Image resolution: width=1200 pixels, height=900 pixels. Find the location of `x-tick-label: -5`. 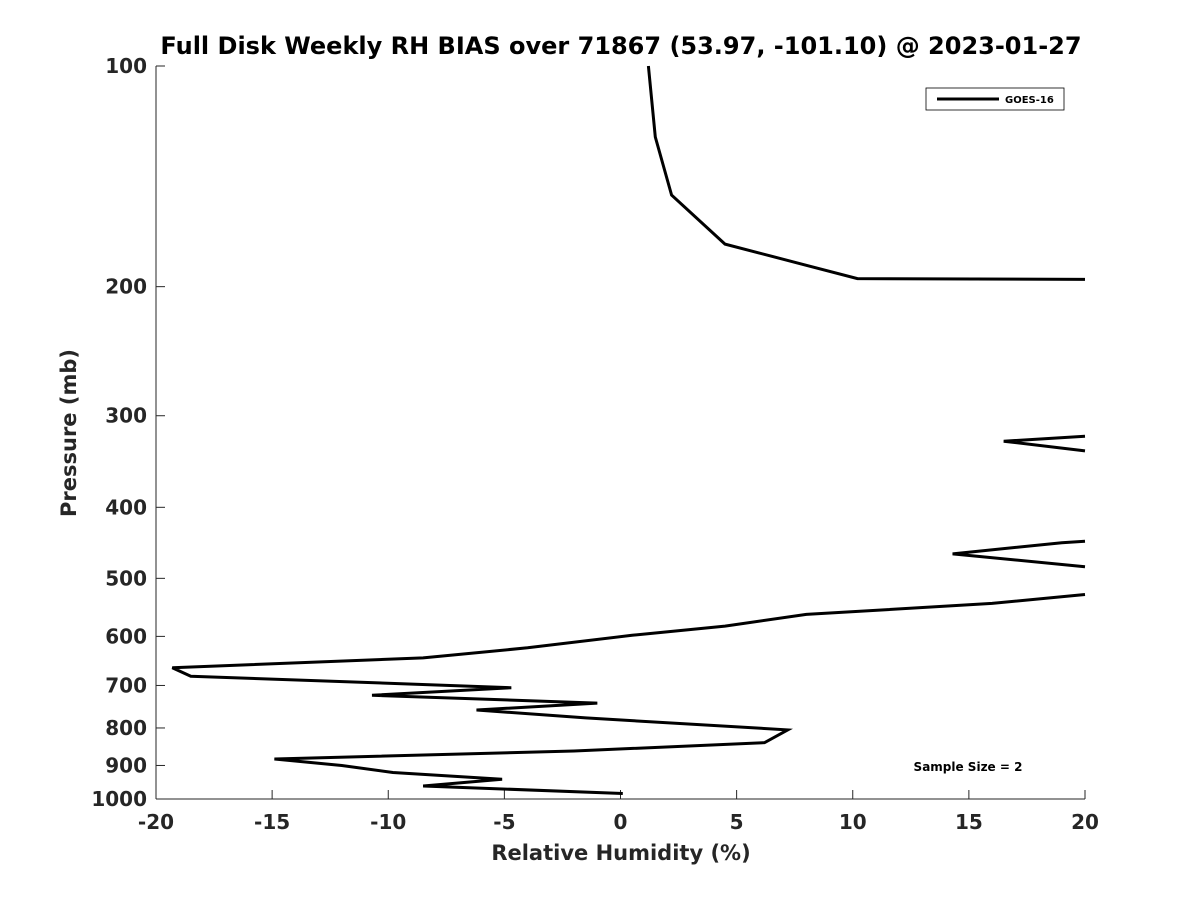

x-tick-label: -5 is located at coordinates (504, 822).